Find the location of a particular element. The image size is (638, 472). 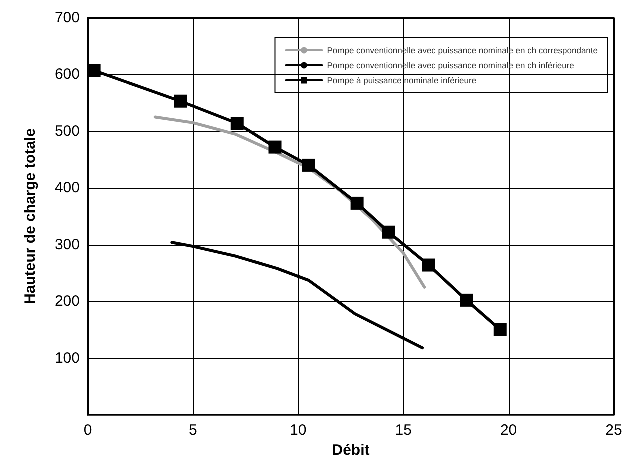

y-tick-label: 100 is located at coordinates (67, 358).